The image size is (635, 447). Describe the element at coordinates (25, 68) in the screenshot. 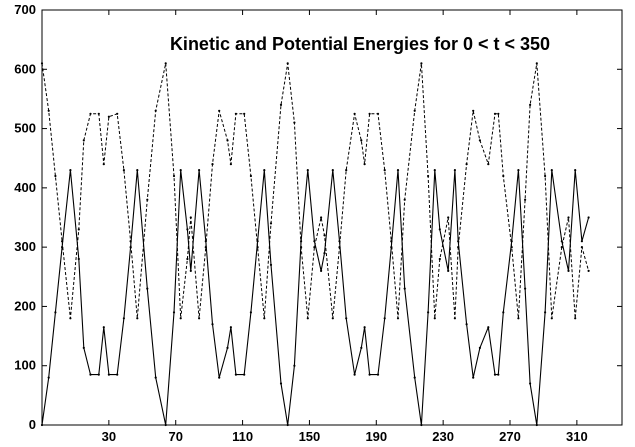

I see `y-tick-label: 600` at that location.